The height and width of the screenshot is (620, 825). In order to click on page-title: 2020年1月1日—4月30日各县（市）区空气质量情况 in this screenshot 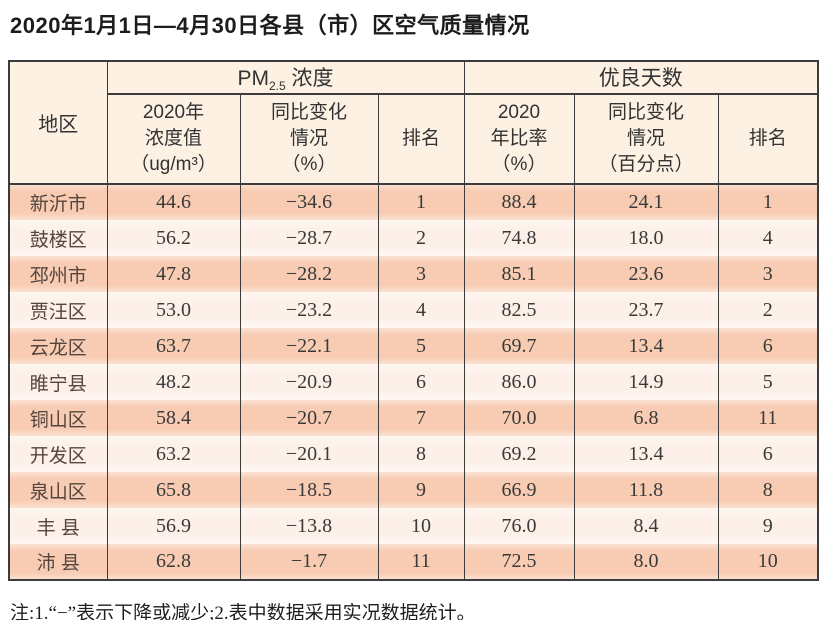, I will do `click(270, 25)`.